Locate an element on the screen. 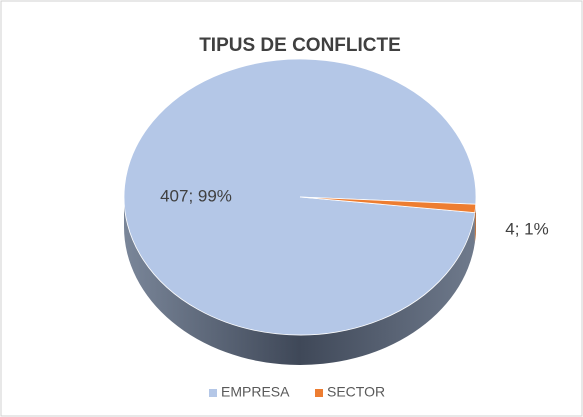 The image size is (583, 417). chart-title: TIPUS DE CONFLICTE is located at coordinates (300, 45).